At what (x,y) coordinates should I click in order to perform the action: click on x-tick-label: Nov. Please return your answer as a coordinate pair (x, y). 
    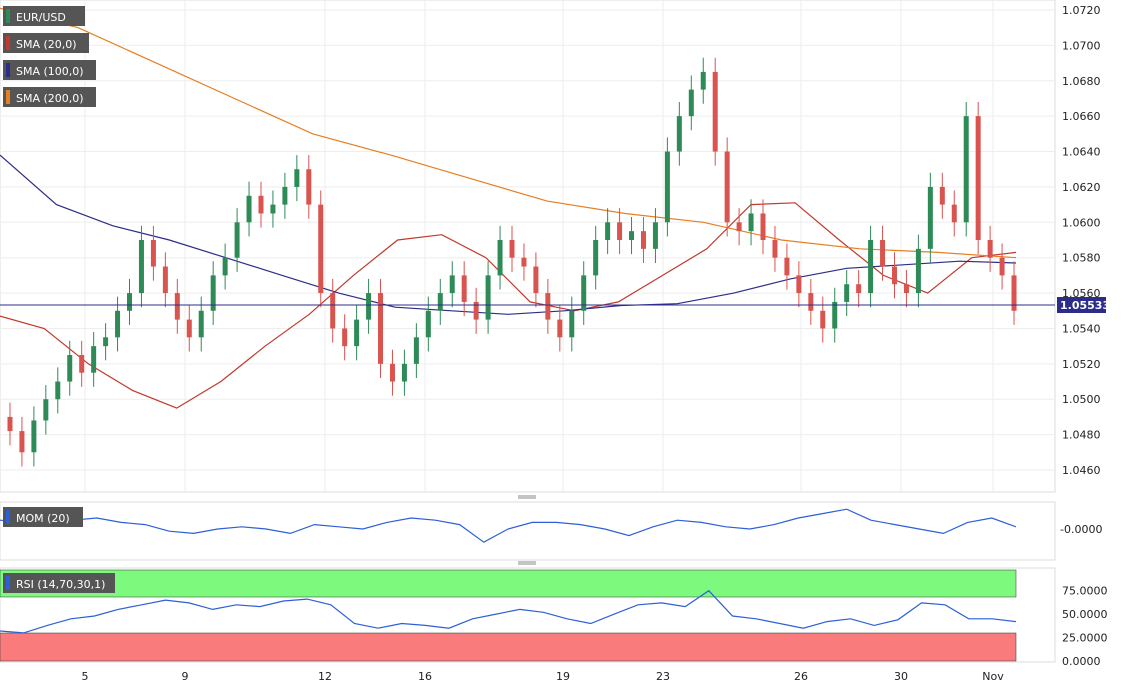
    Looking at the image, I should click on (993, 676).